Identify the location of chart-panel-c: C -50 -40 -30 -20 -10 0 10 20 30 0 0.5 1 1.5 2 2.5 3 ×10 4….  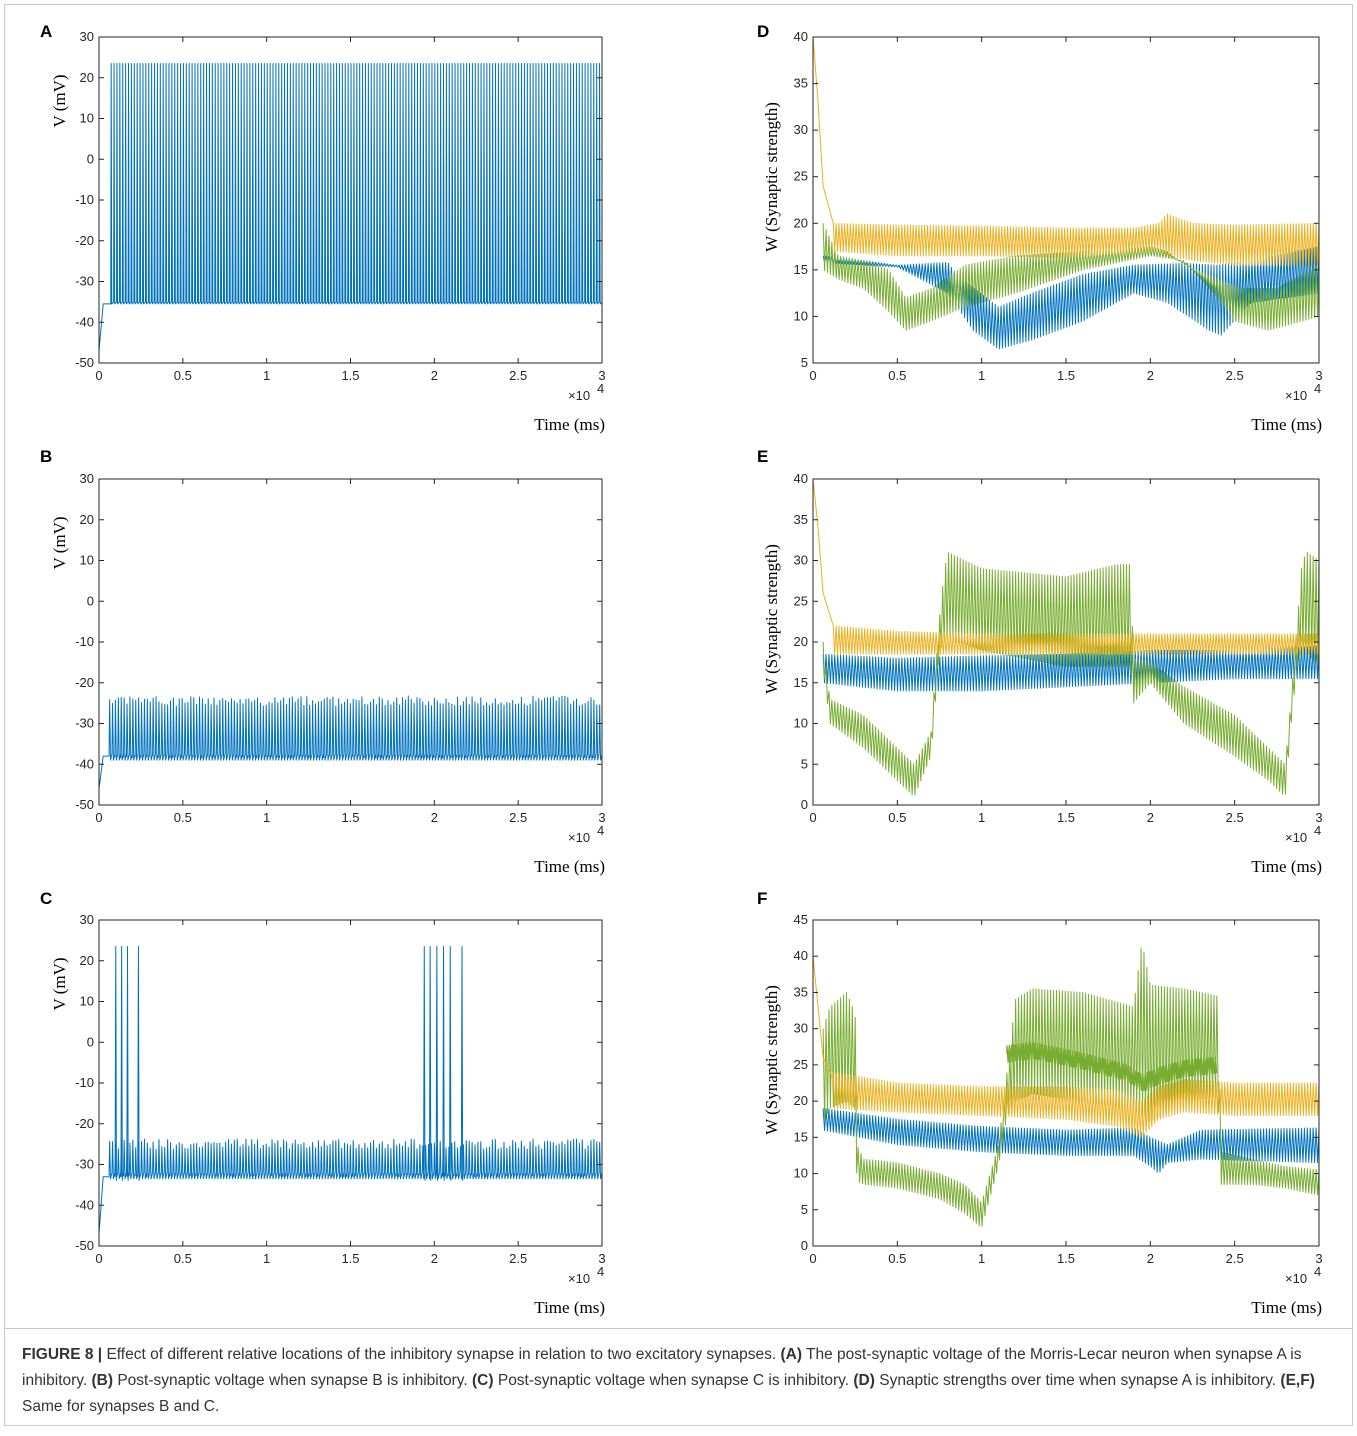
(323, 1103).